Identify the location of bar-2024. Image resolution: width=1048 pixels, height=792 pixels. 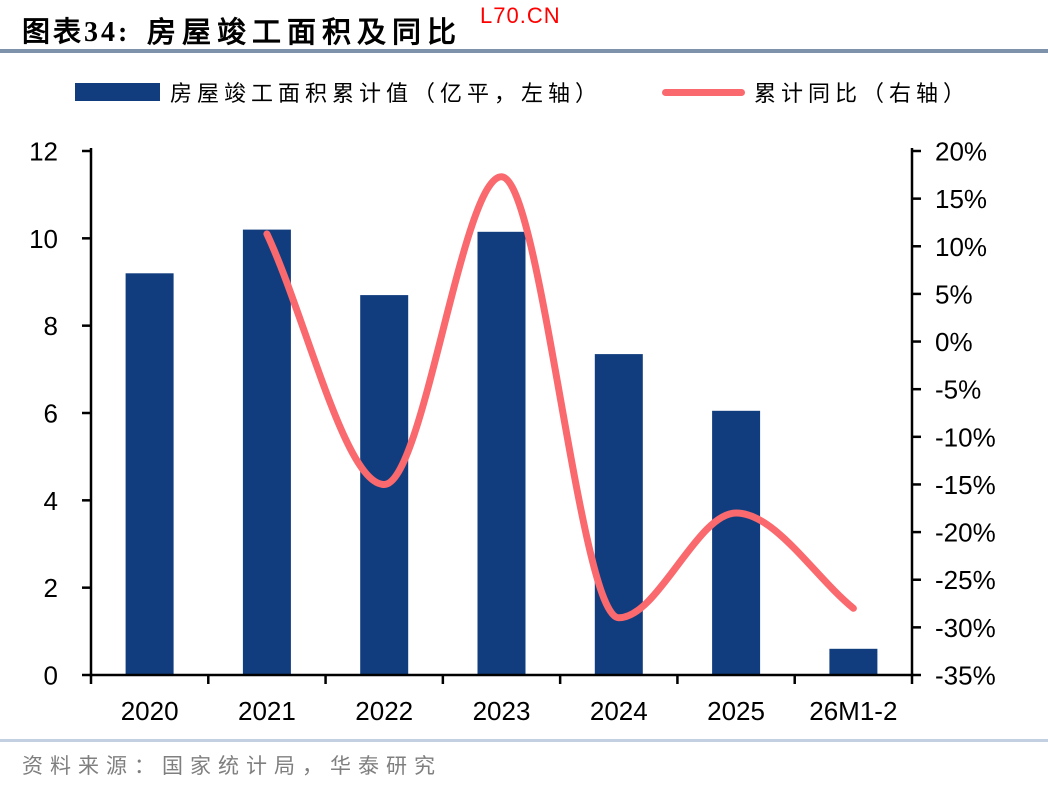
(618, 514).